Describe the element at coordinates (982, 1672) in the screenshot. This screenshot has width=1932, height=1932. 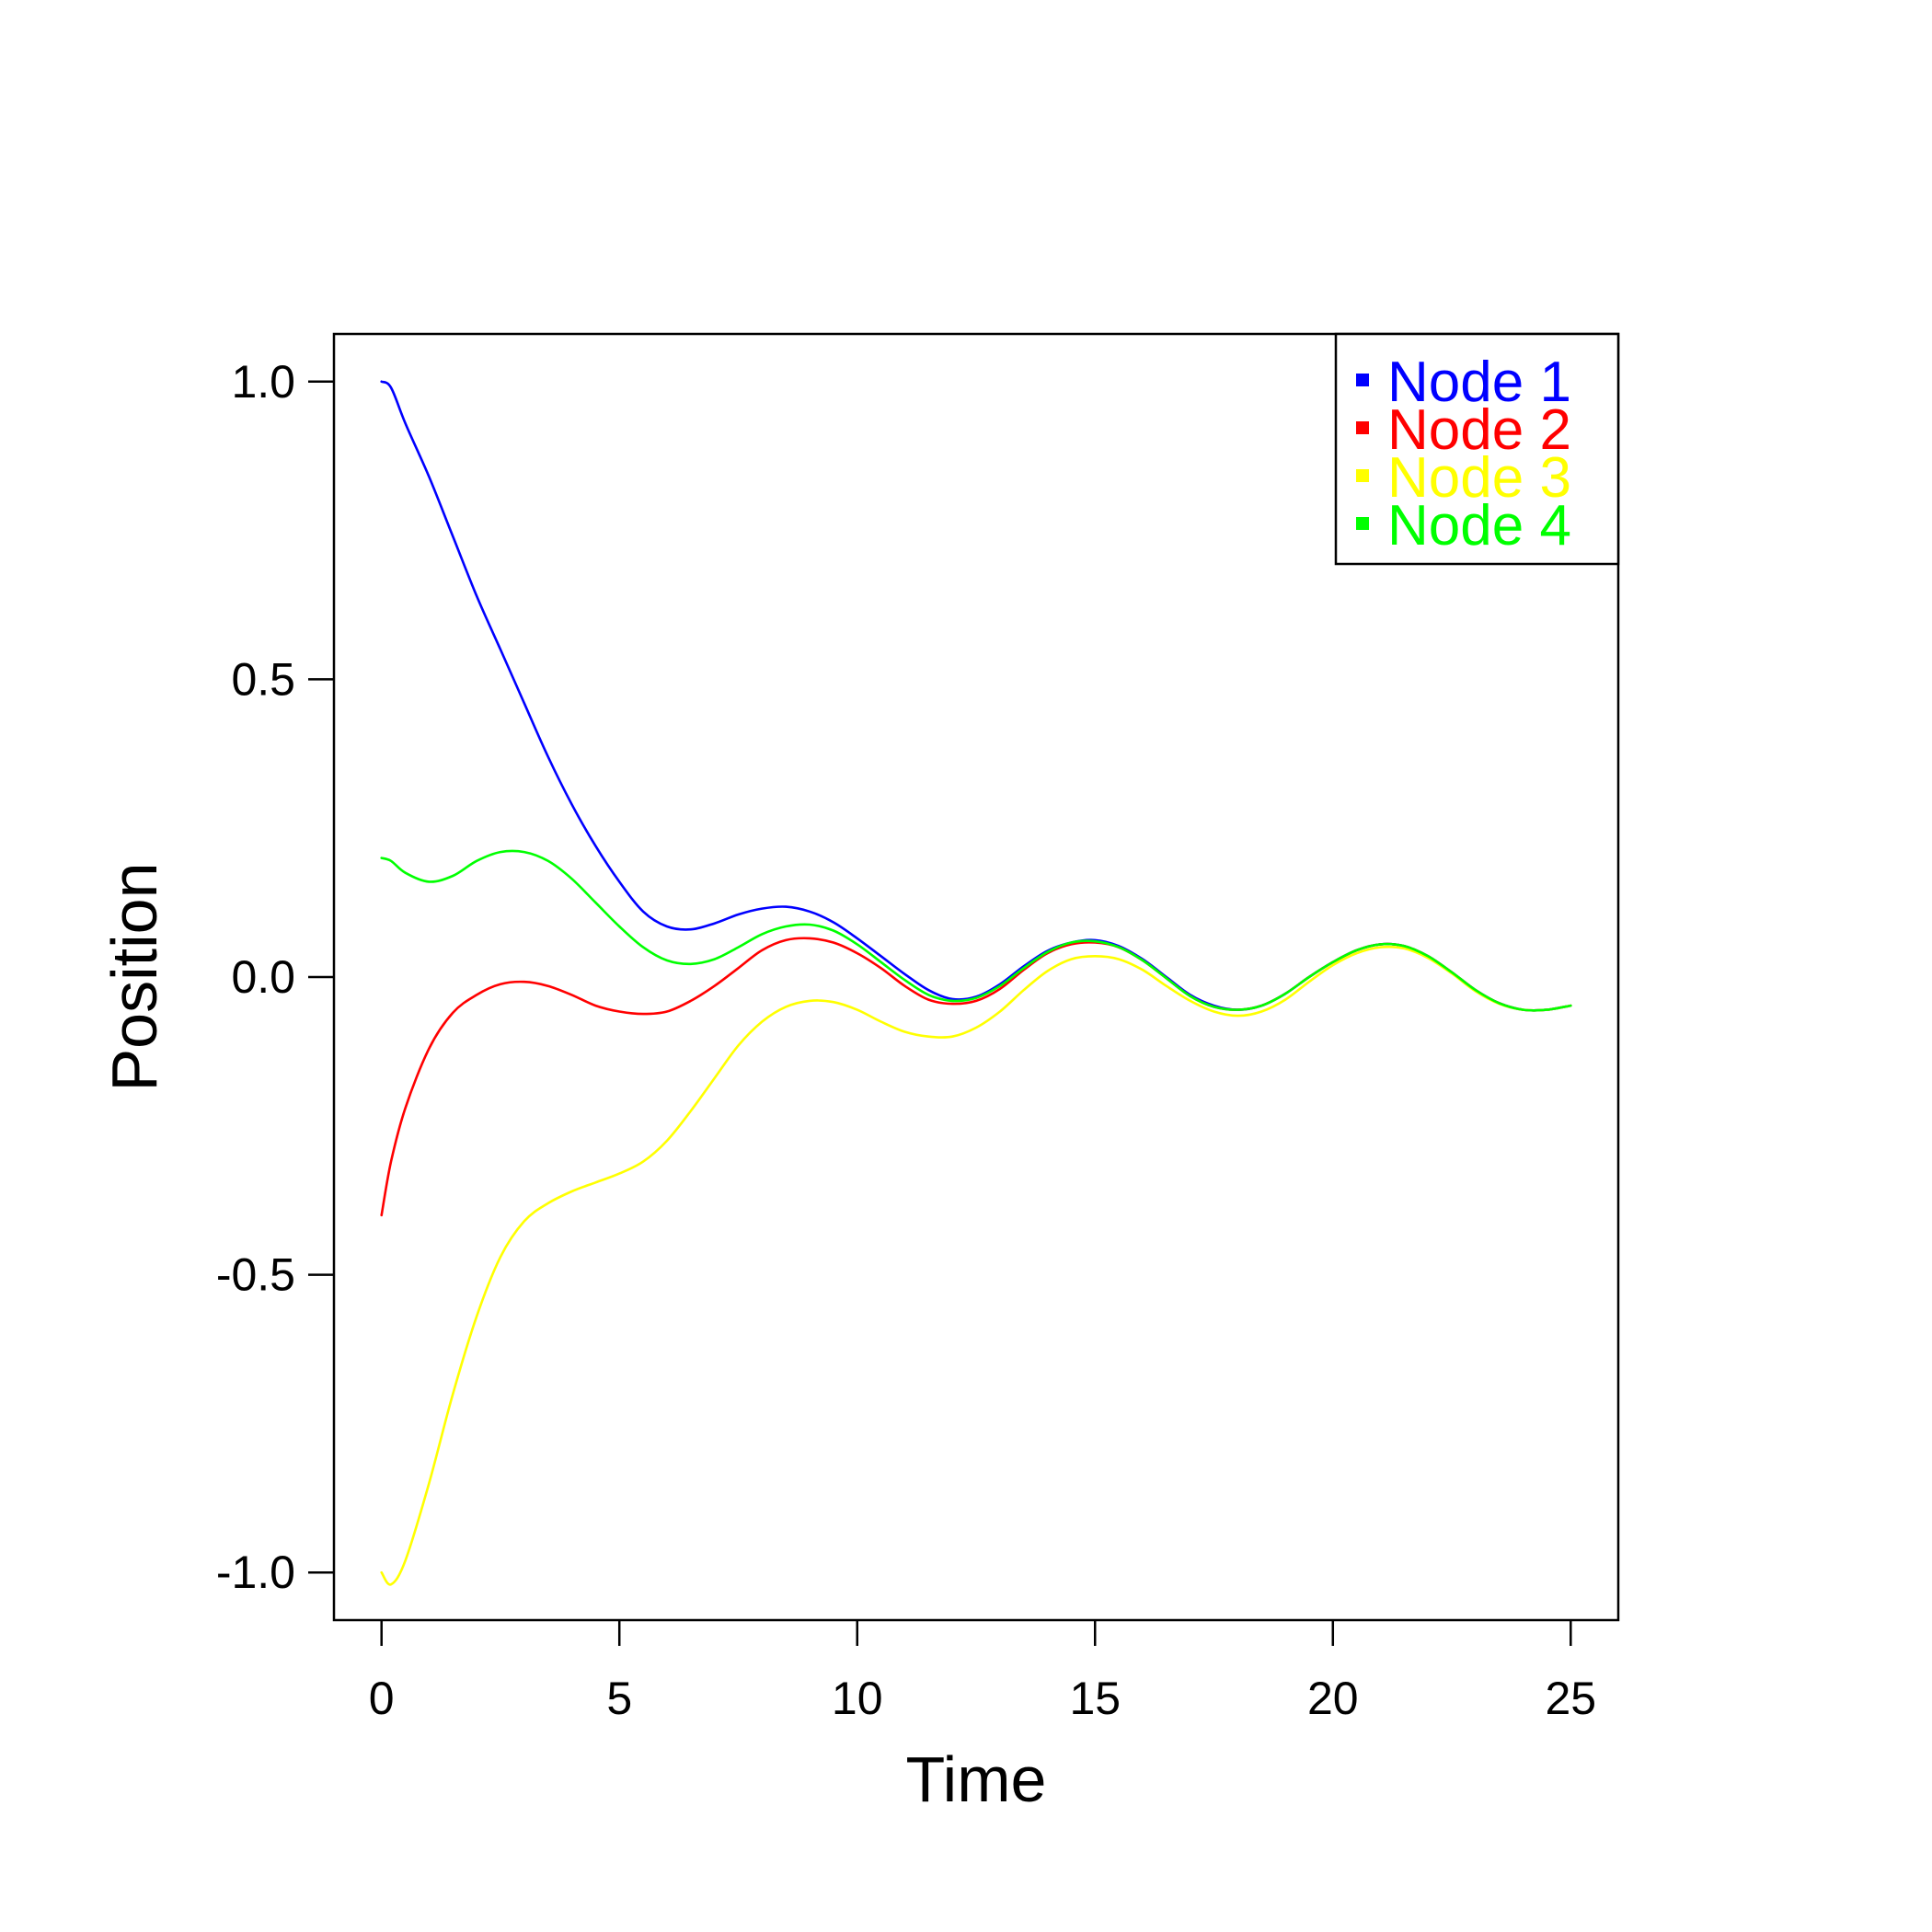
I see `x-axis: 0 5 10 15 20 25` at that location.